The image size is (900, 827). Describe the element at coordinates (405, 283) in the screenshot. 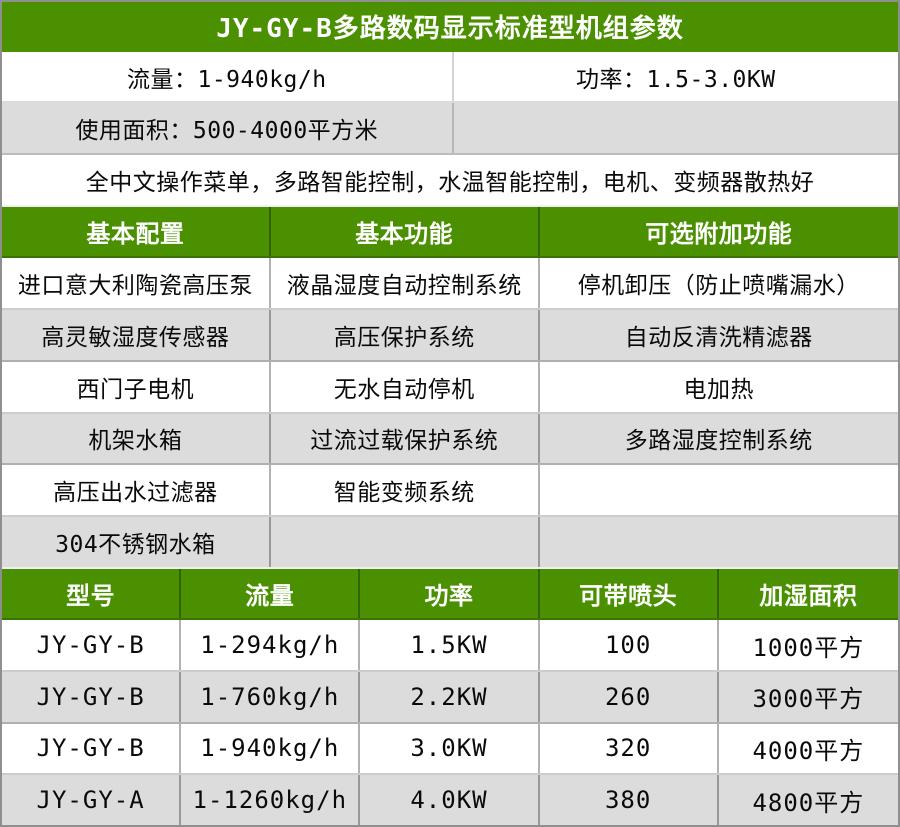

I see `config-cell: 液晶湿度自动控制系统` at that location.